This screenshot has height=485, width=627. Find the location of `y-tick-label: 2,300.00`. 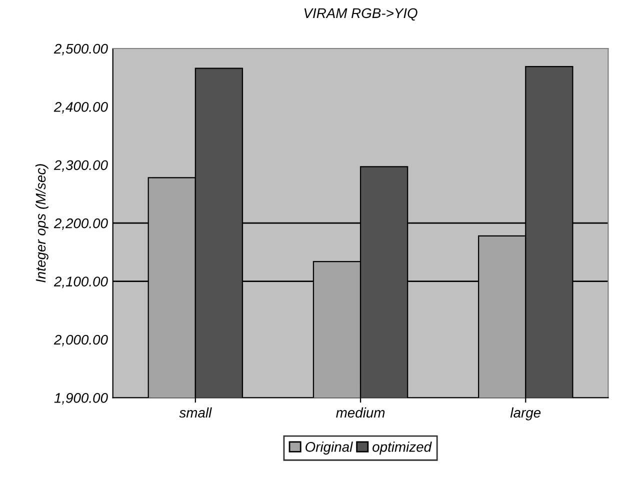

y-tick-label: 2,300.00 is located at coordinates (81, 166).